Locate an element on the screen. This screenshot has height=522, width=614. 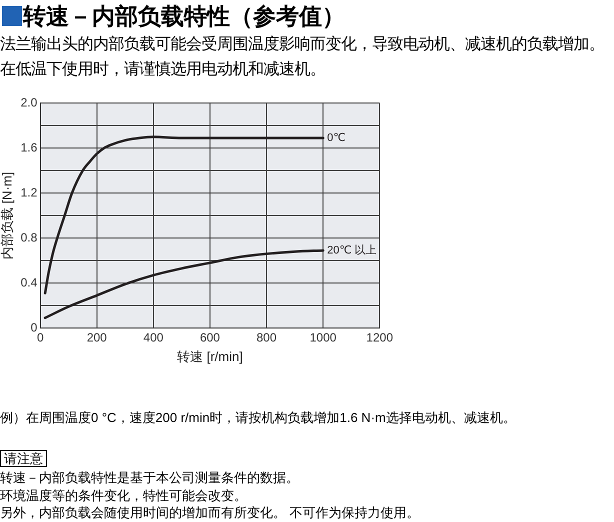
series-label: 0℃ is located at coordinates (336, 138).